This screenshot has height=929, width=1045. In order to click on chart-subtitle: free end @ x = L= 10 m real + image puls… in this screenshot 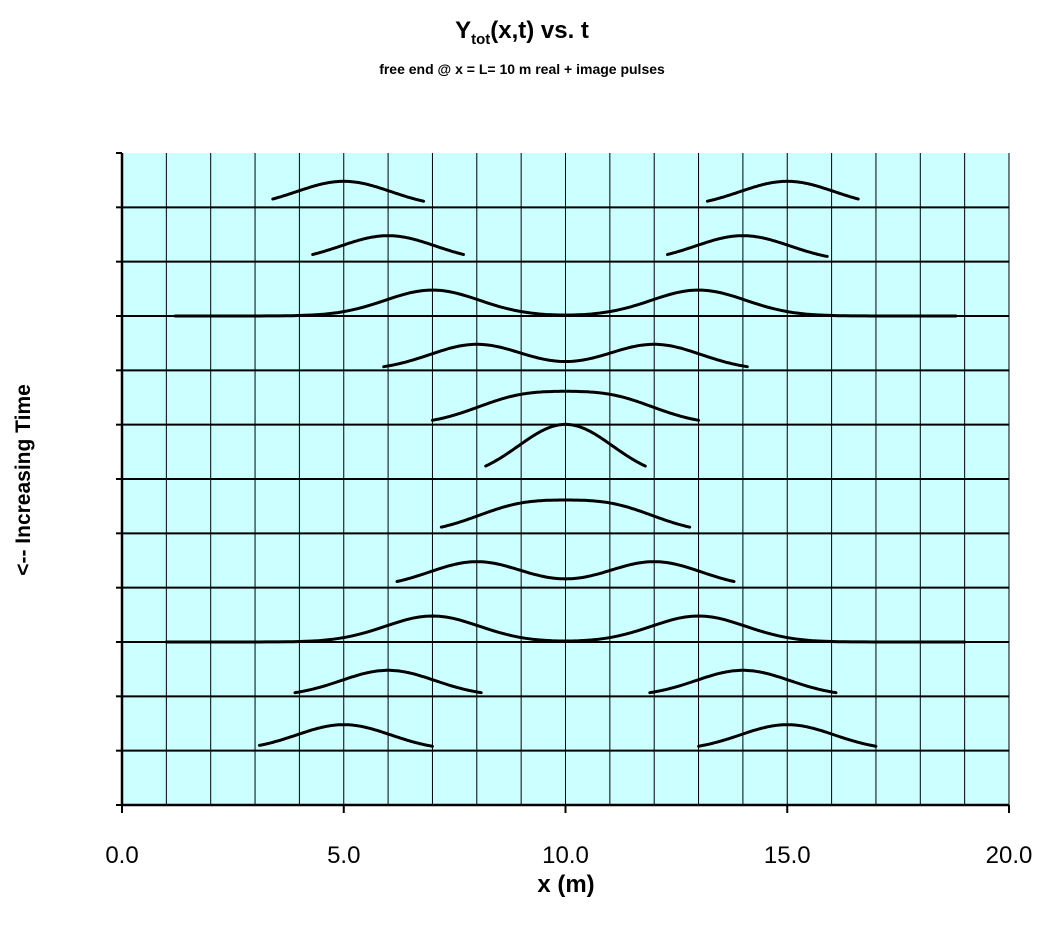, I will do `click(522, 69)`.